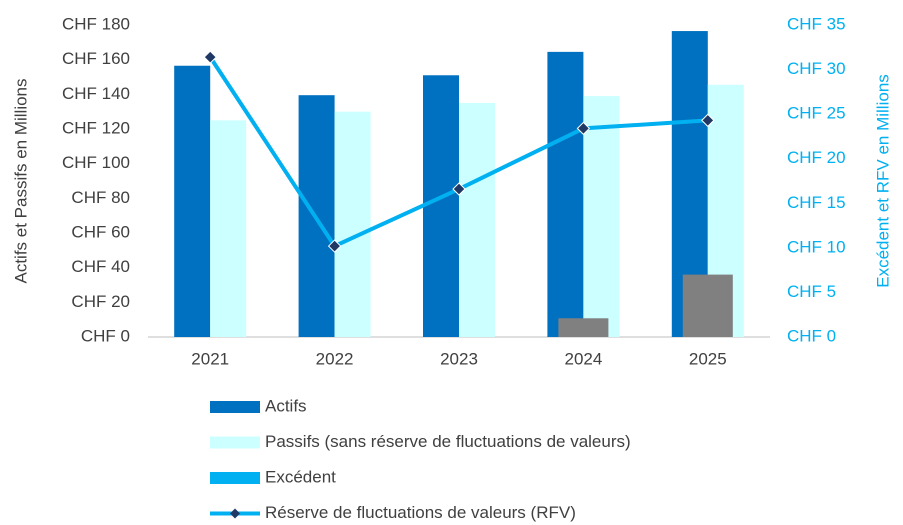 Image resolution: width=903 pixels, height=525 pixels. I want to click on x-tick-label: 2023, so click(459, 358).